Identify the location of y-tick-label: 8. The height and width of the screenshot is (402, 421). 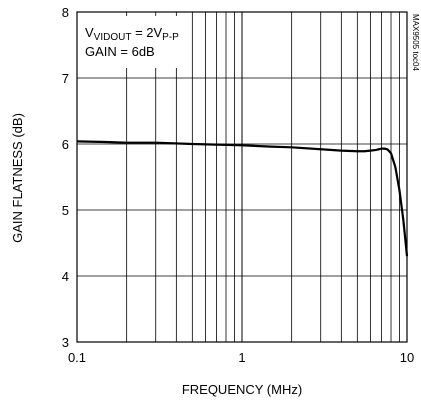
(65, 12).